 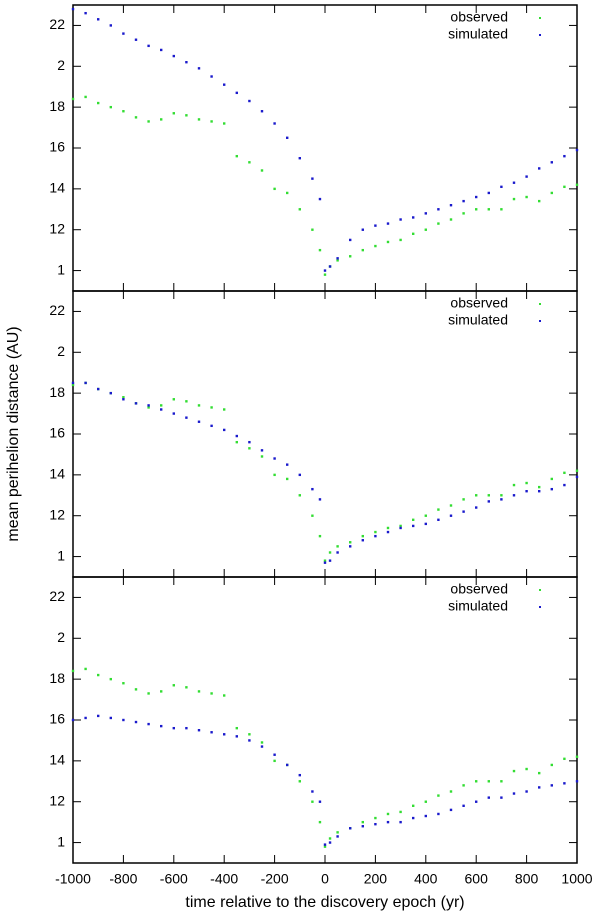 I want to click on y-tick-label: 12, so click(x=57, y=228).